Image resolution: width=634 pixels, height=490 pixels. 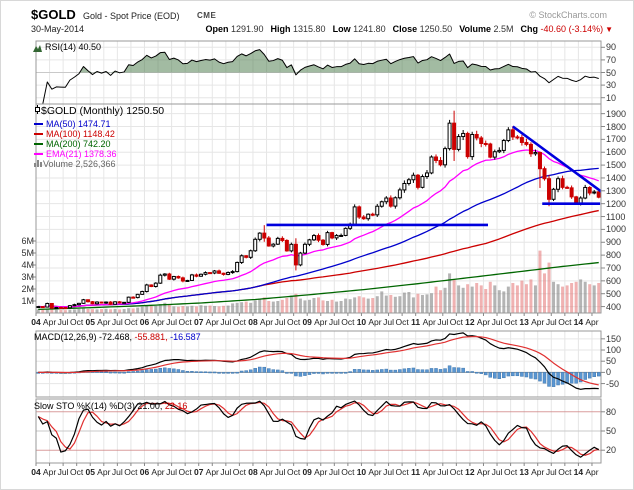 What do you see at coordinates (416, 322) in the screenshot?
I see `x-tick-label: 11` at bounding box center [416, 322].